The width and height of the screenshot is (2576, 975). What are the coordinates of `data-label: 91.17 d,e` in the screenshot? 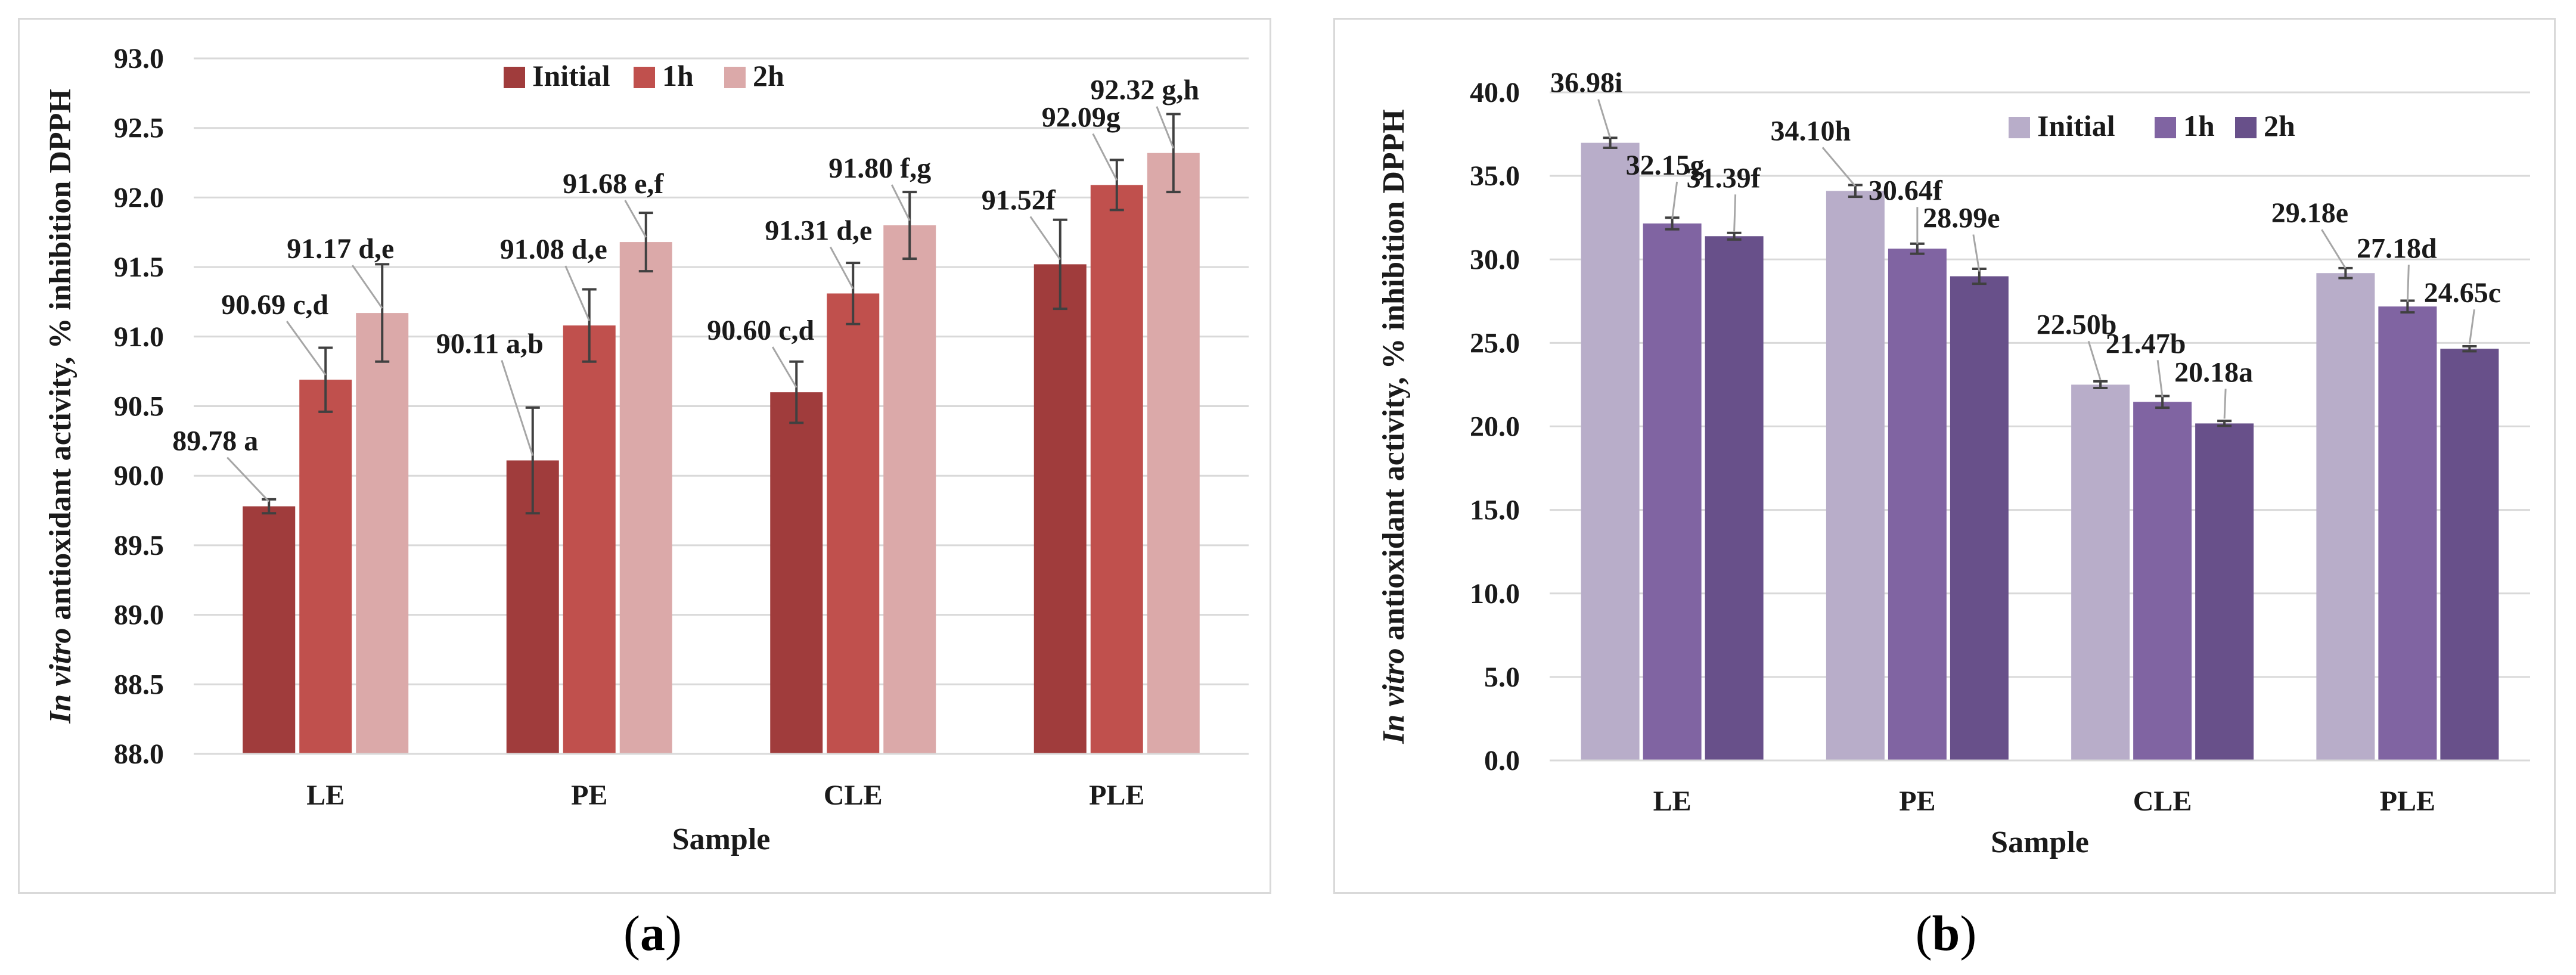 It's located at (340, 249).